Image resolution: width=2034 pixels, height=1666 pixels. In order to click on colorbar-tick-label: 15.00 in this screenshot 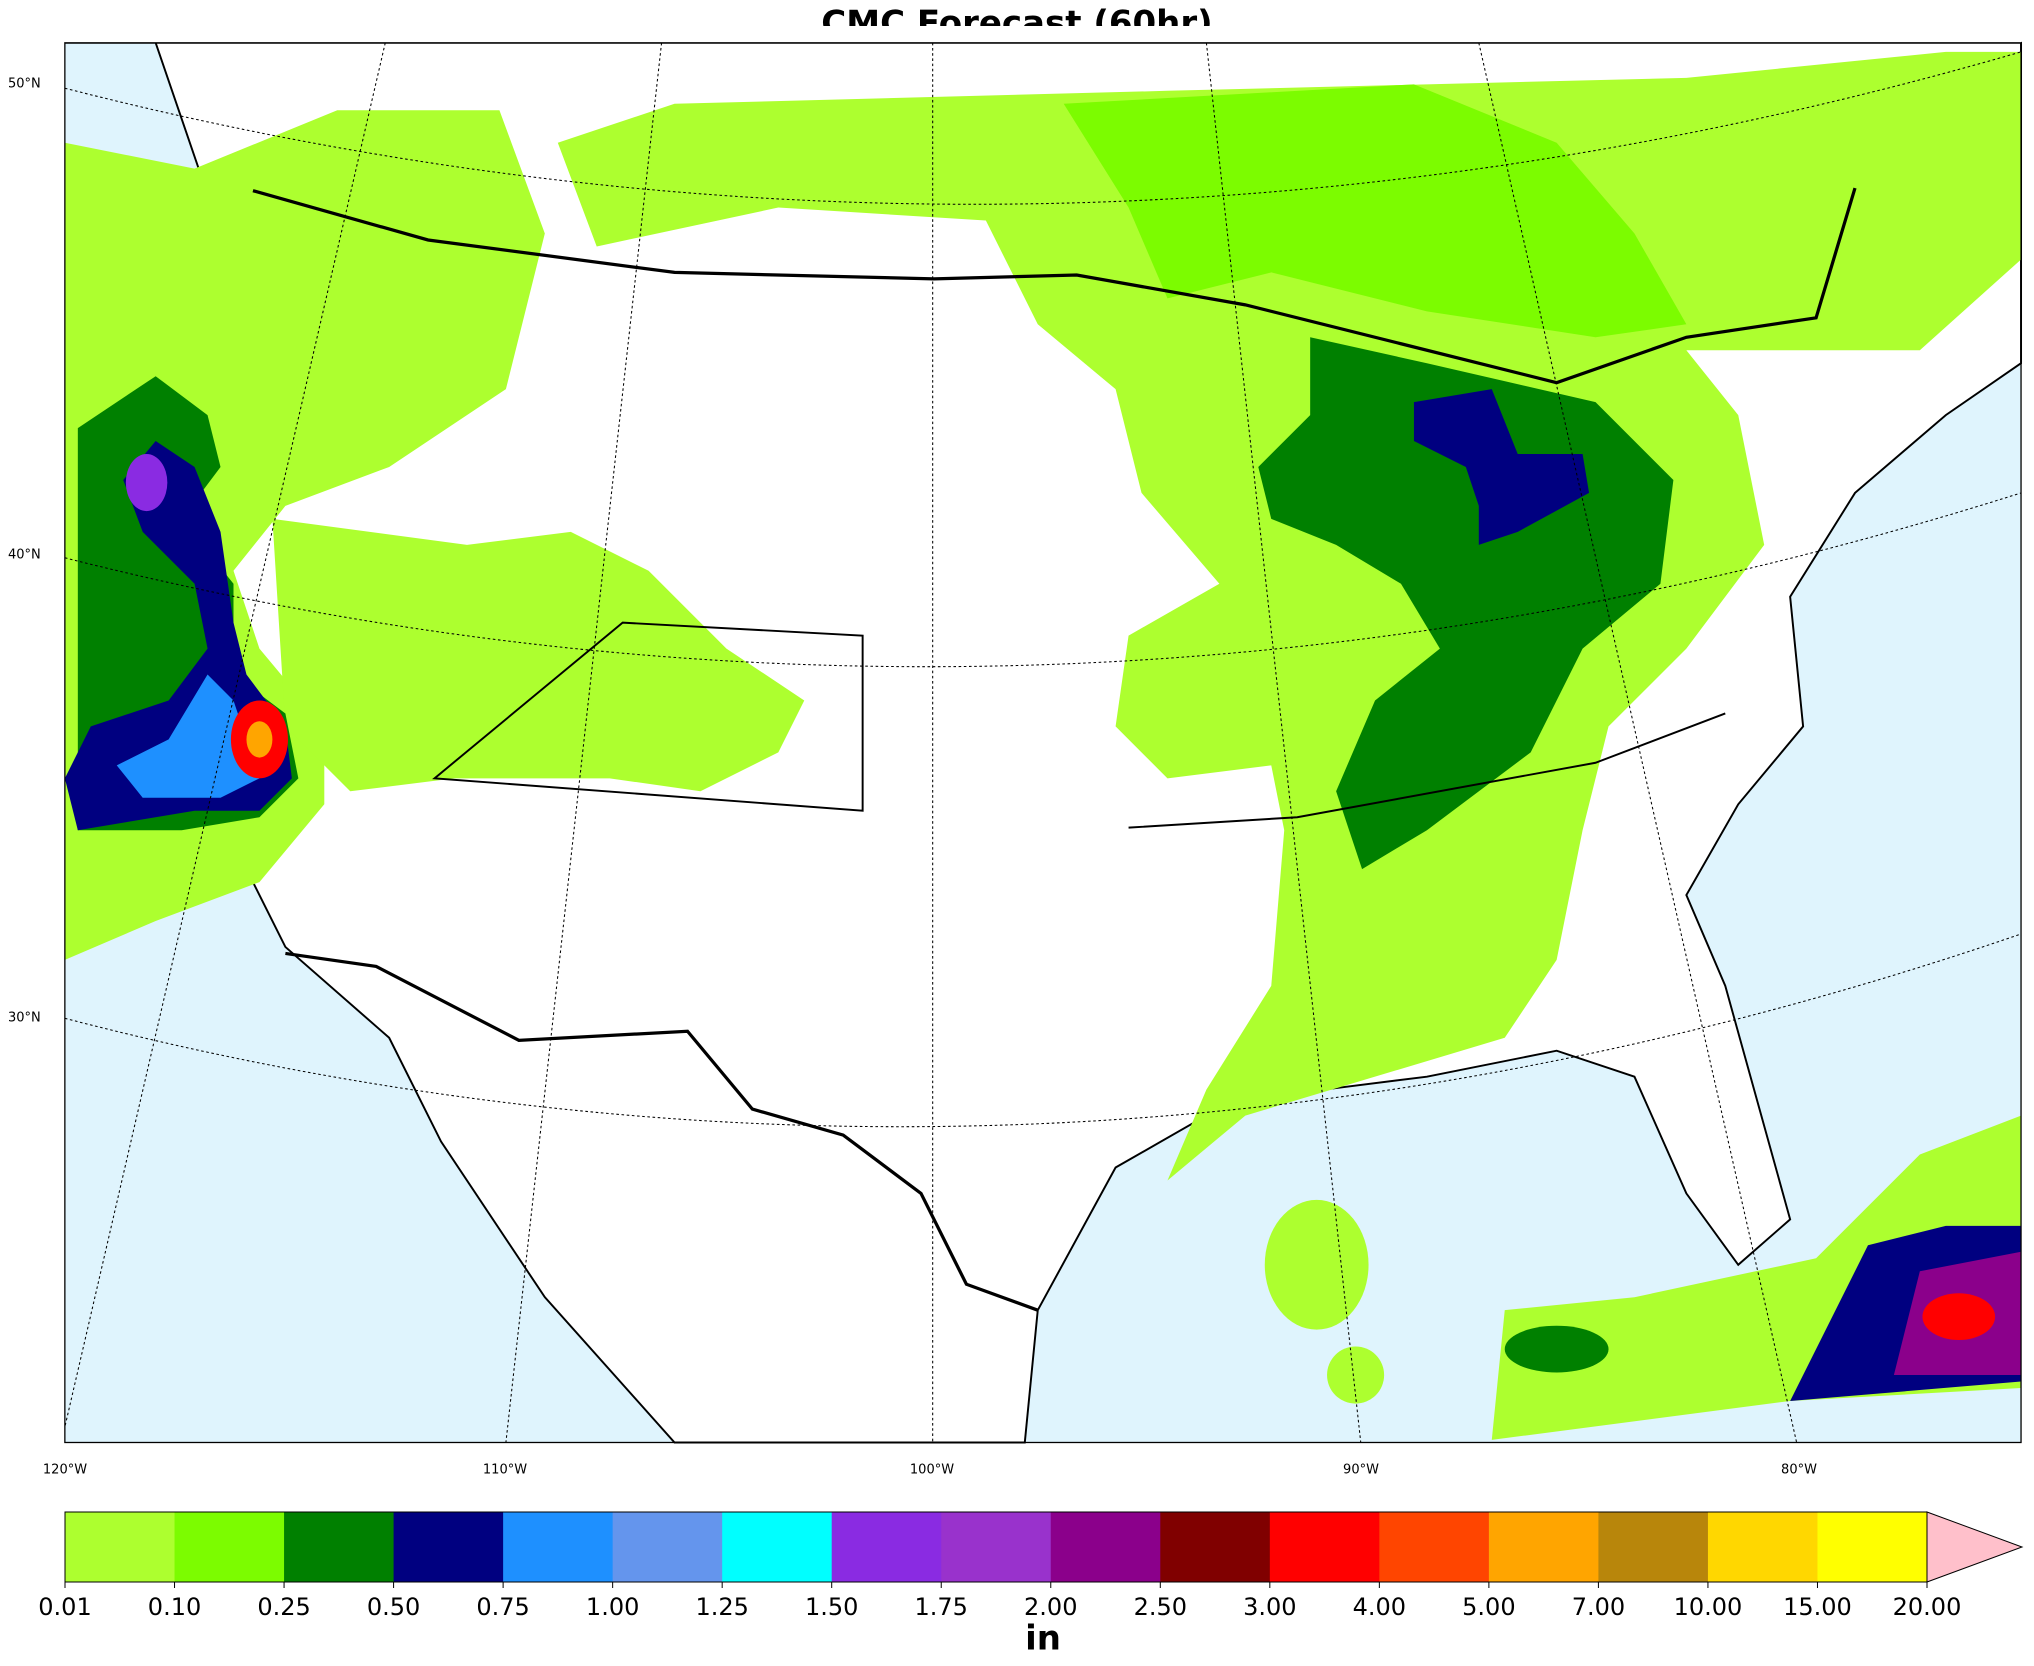, I will do `click(1817, 1607)`.